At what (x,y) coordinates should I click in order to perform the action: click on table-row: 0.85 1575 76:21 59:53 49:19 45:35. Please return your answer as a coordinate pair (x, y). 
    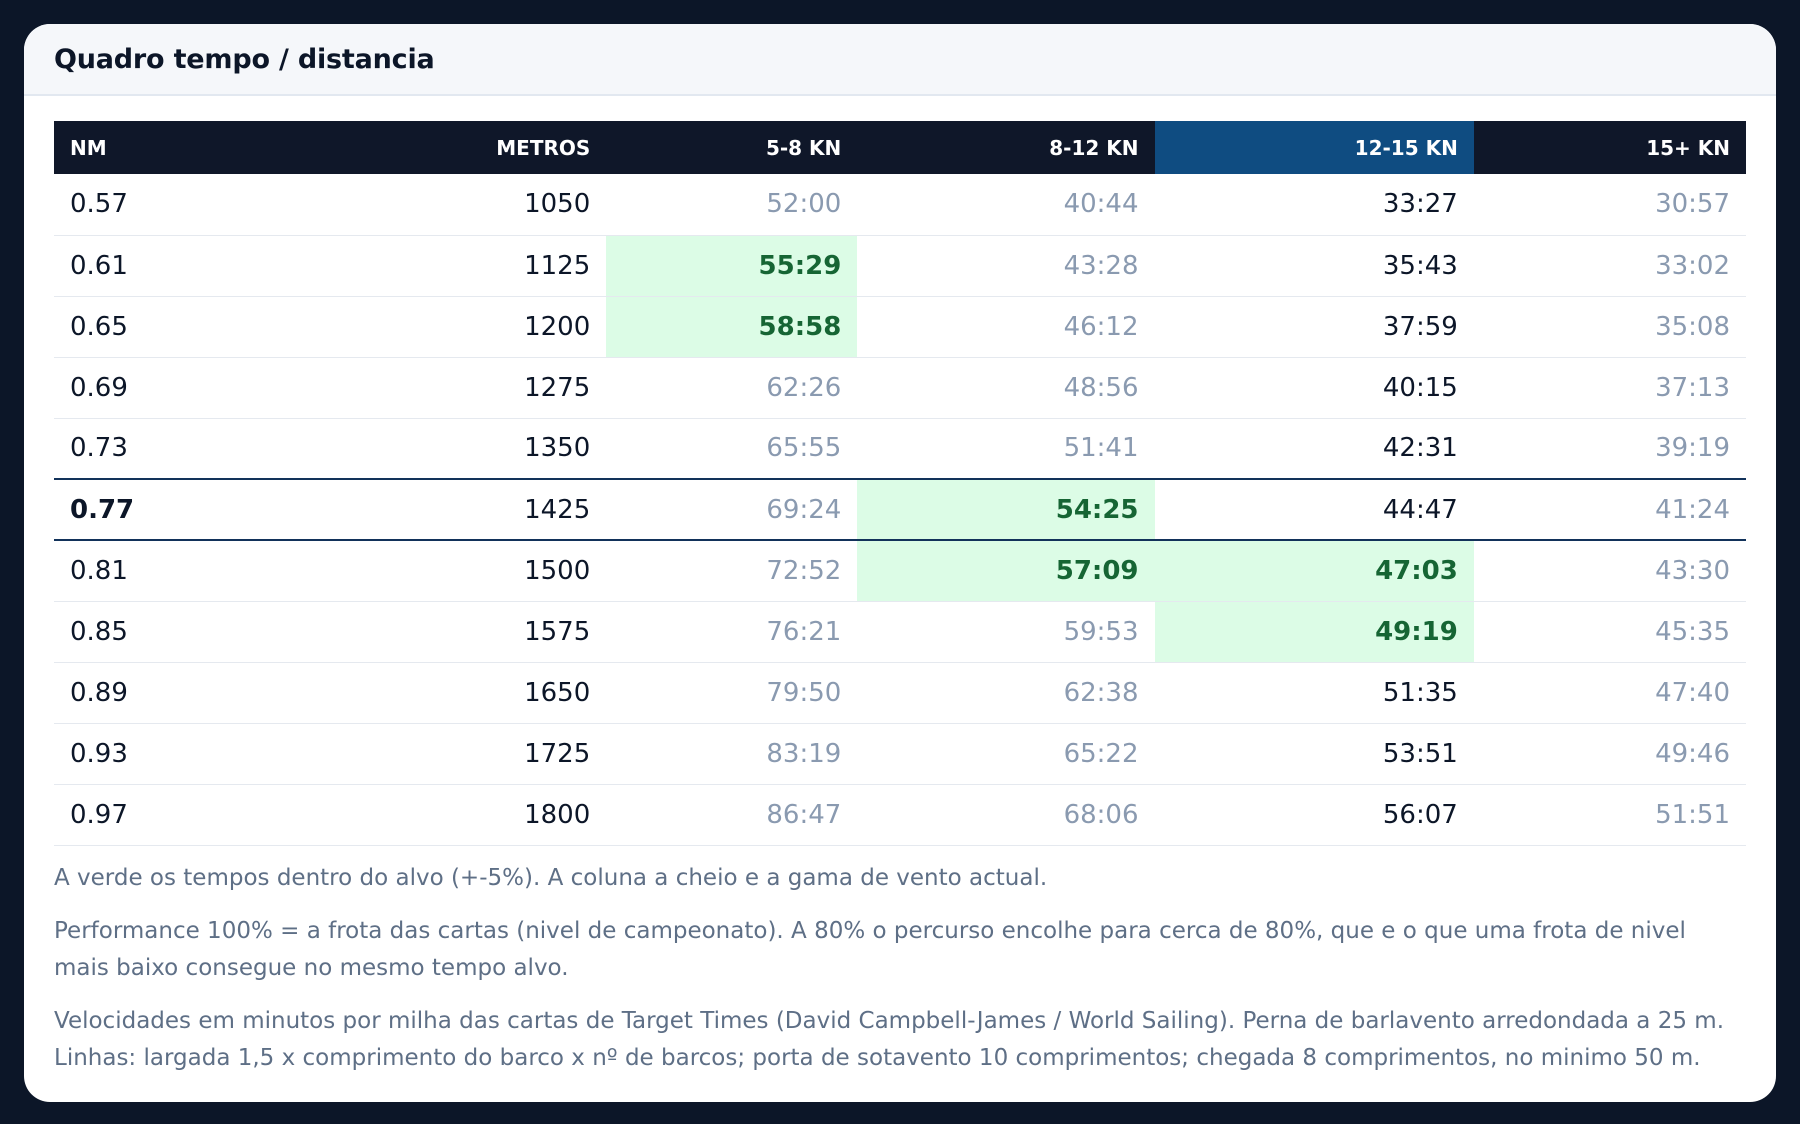
    Looking at the image, I should click on (900, 632).